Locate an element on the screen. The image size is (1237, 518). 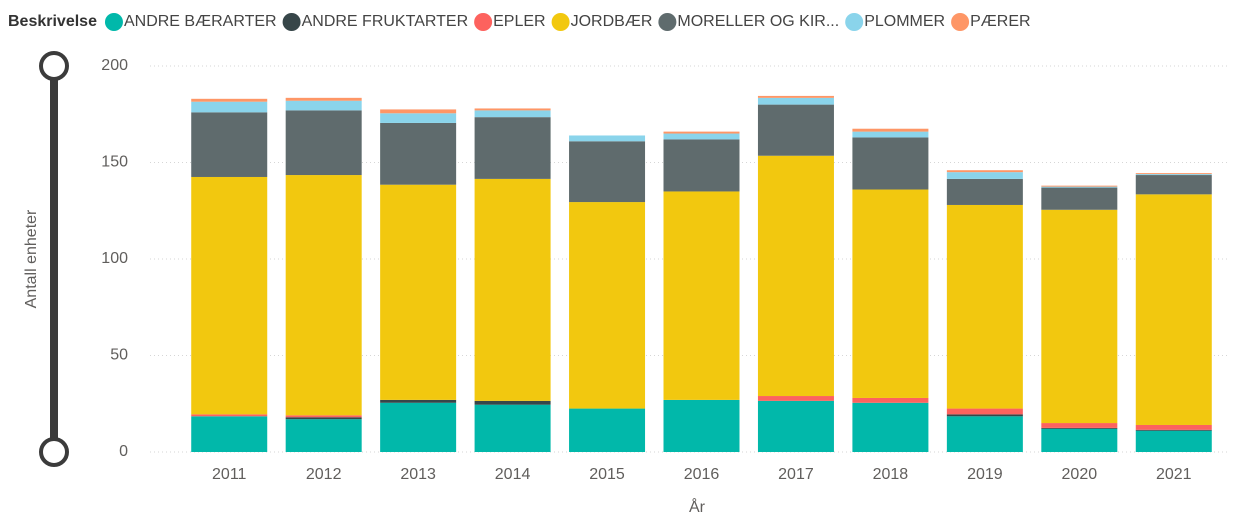
legend-label: PÆRER is located at coordinates (1000, 21).